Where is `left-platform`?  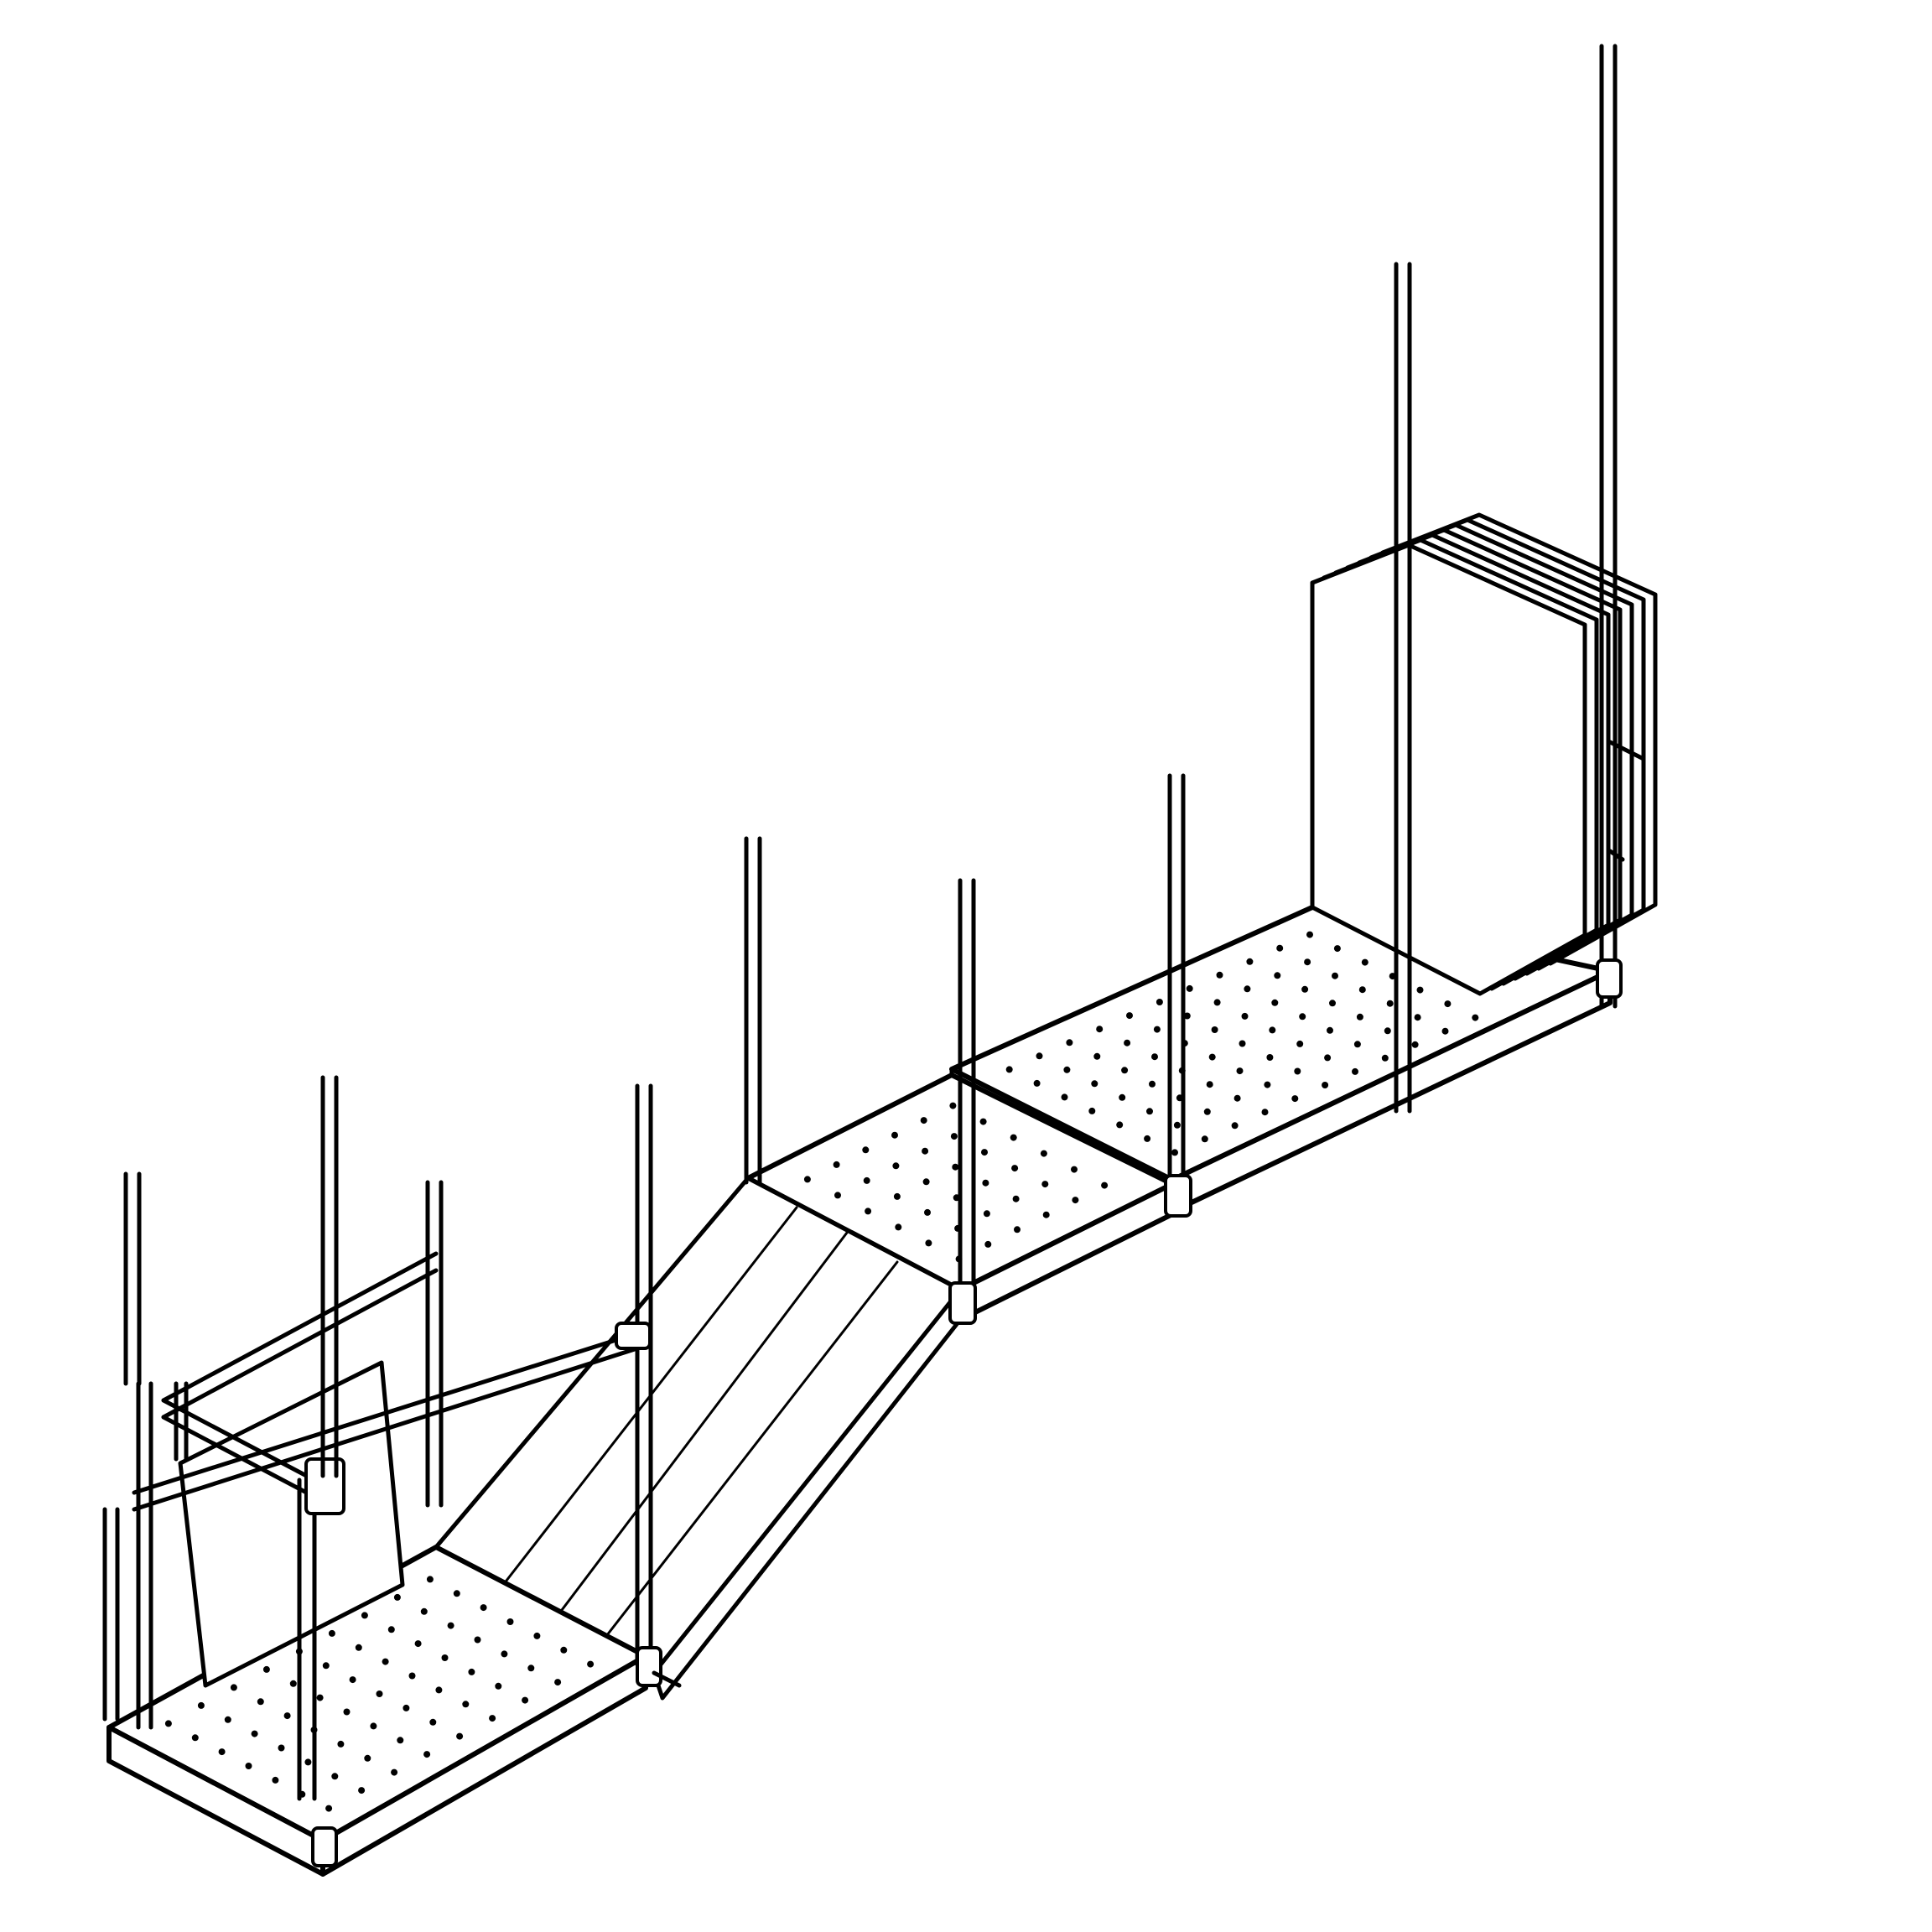 left-platform is located at coordinates (377, 1711).